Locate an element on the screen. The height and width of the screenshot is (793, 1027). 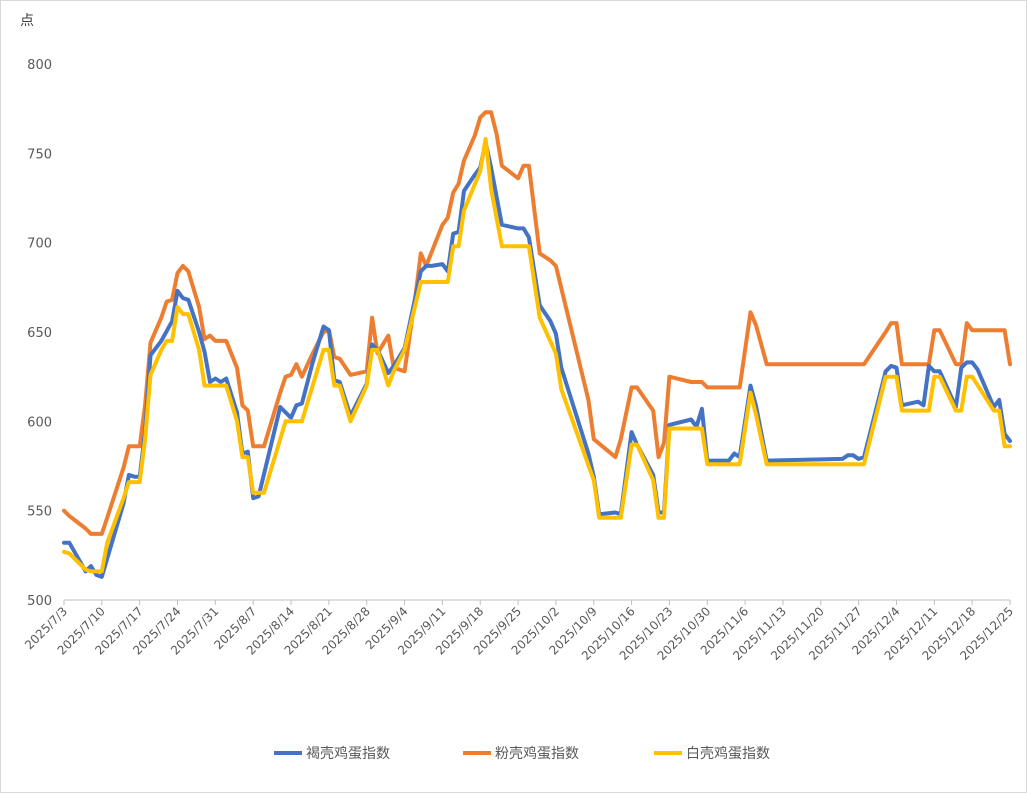
legend-item-pink-egg-index: 粉壳鸡蛋指数 is located at coordinates (521, 753).